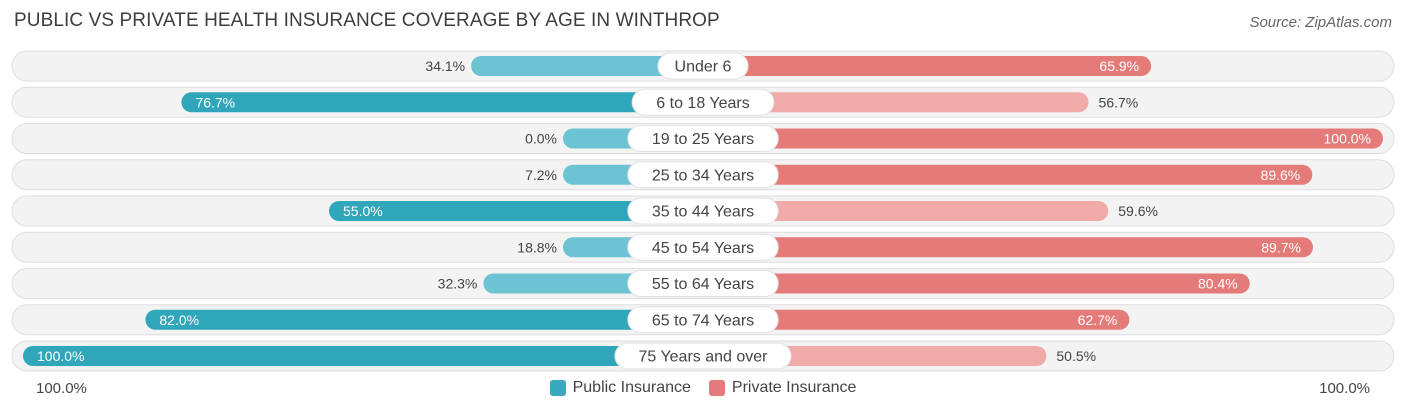 The image size is (1406, 414). What do you see at coordinates (1098, 320) in the screenshot?
I see `private-value-label: 62.7%` at bounding box center [1098, 320].